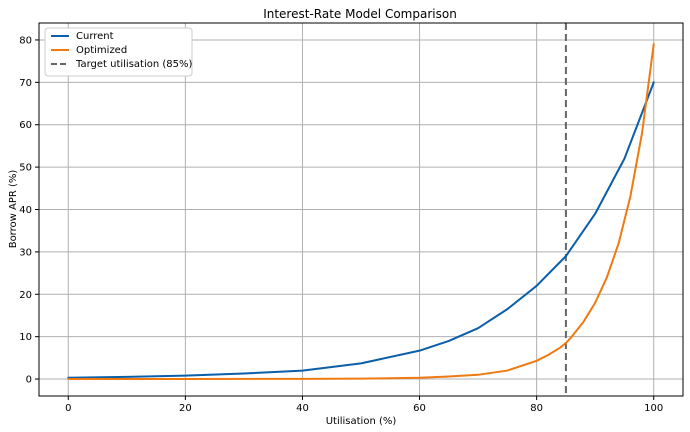  I want to click on x-tick-label: 40, so click(302, 408).